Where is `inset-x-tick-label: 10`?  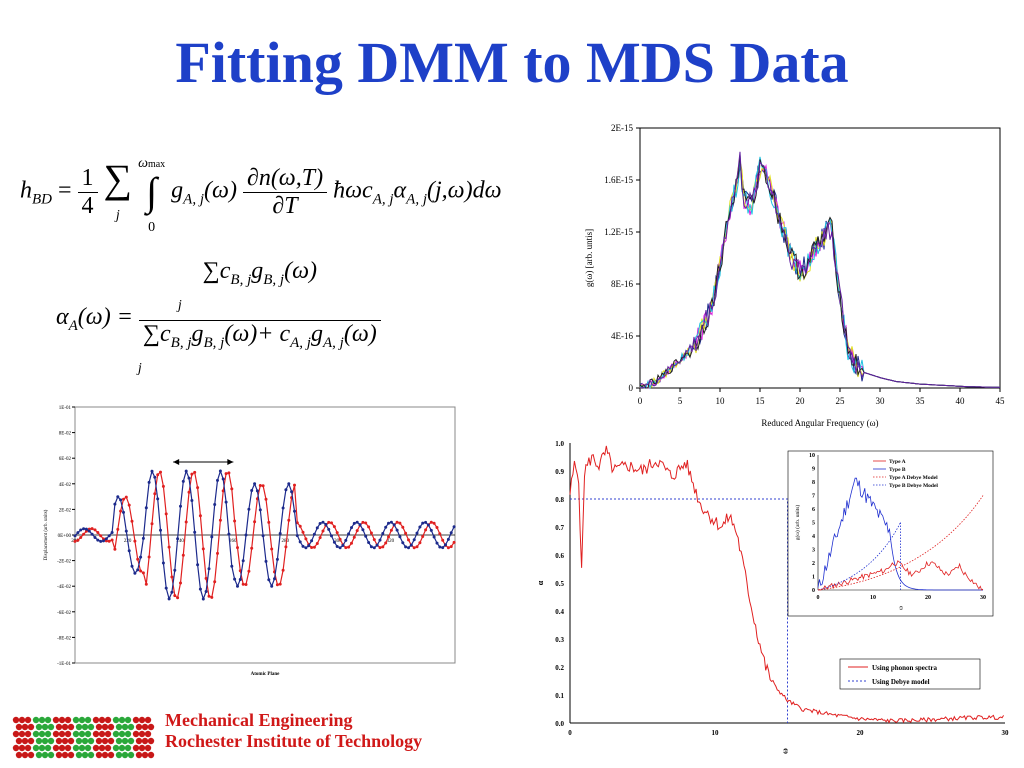
inset-x-tick-label: 10 is located at coordinates (873, 598).